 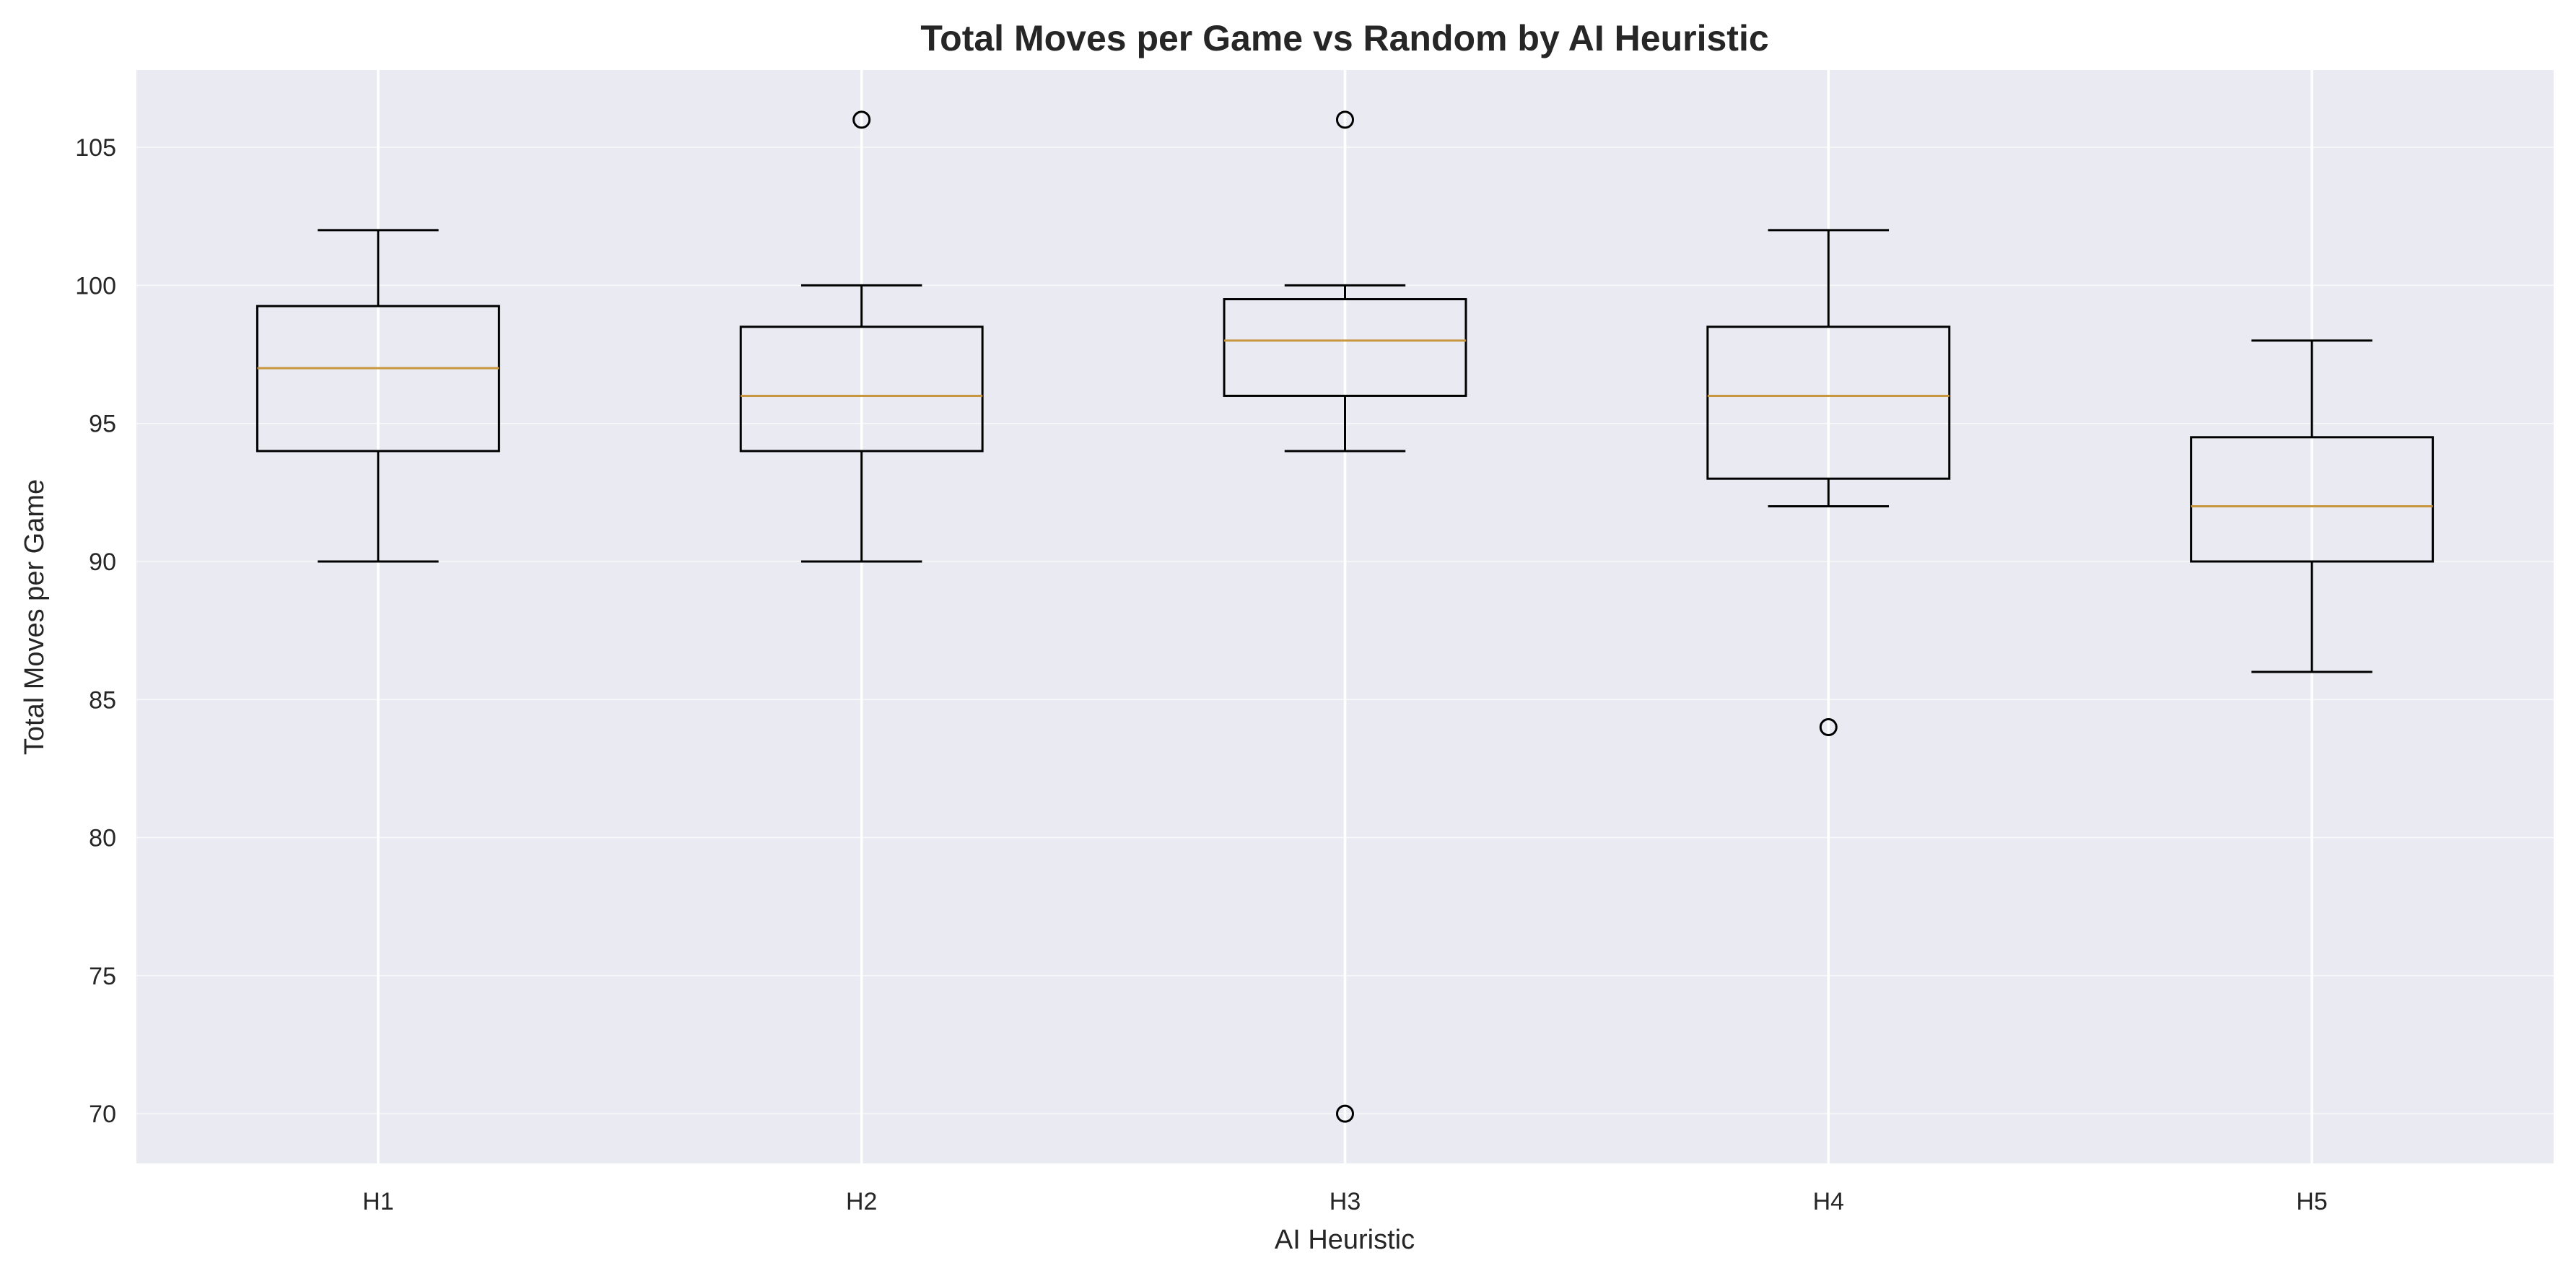 I want to click on x-axis-ticks: H1 H2 H3 H4 H5, so click(x=1345, y=1201).